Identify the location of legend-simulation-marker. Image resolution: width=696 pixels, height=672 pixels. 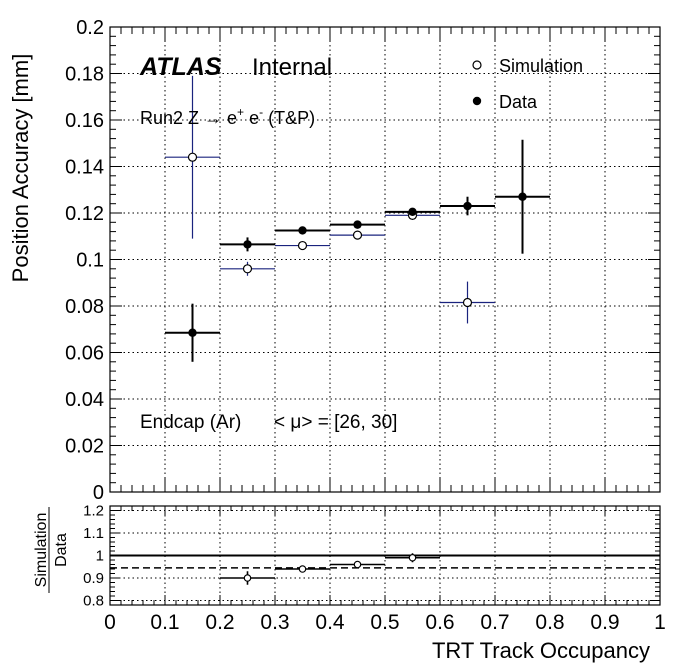
(477, 65).